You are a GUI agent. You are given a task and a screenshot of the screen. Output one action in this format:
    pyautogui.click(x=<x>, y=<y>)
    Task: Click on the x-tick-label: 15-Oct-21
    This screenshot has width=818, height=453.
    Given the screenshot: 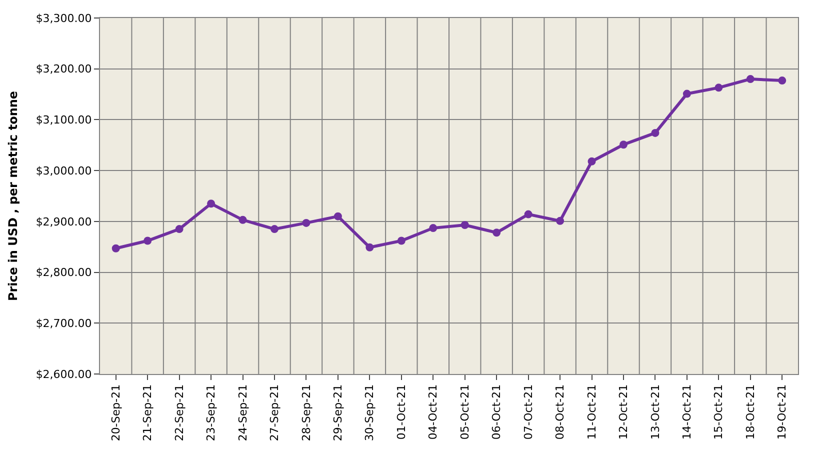 What is the action you would take?
    pyautogui.click(x=719, y=412)
    